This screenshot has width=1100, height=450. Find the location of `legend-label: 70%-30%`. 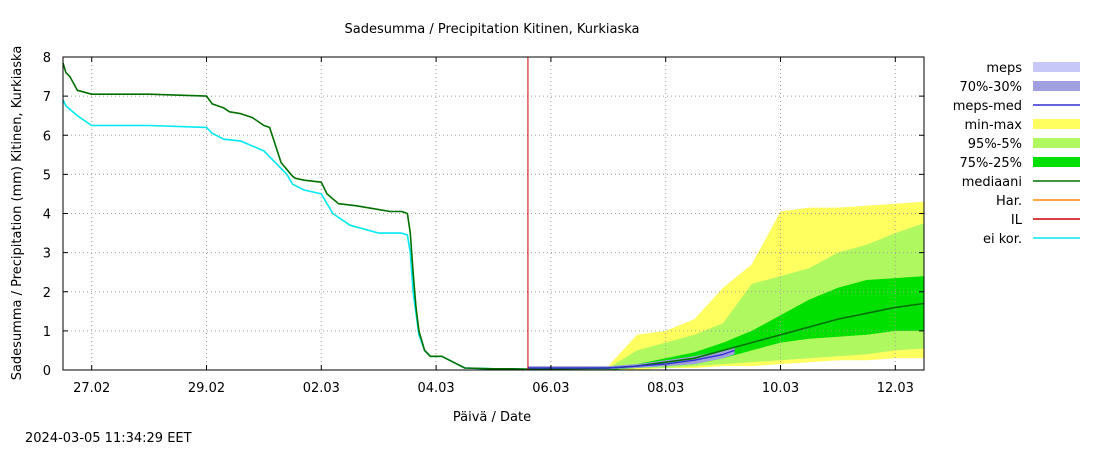

legend-label: 70%-30% is located at coordinates (991, 87).